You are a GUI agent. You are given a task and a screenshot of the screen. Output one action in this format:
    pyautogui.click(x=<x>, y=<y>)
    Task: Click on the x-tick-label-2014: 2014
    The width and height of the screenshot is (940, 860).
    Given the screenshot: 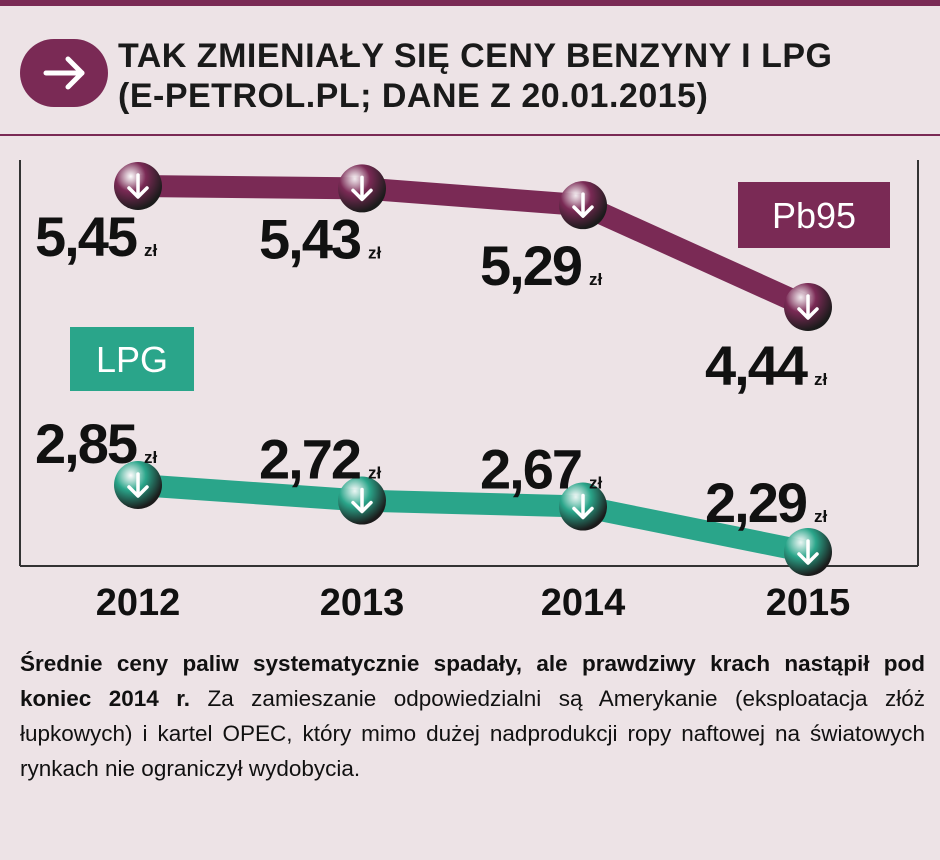 What is the action you would take?
    pyautogui.click(x=583, y=603)
    